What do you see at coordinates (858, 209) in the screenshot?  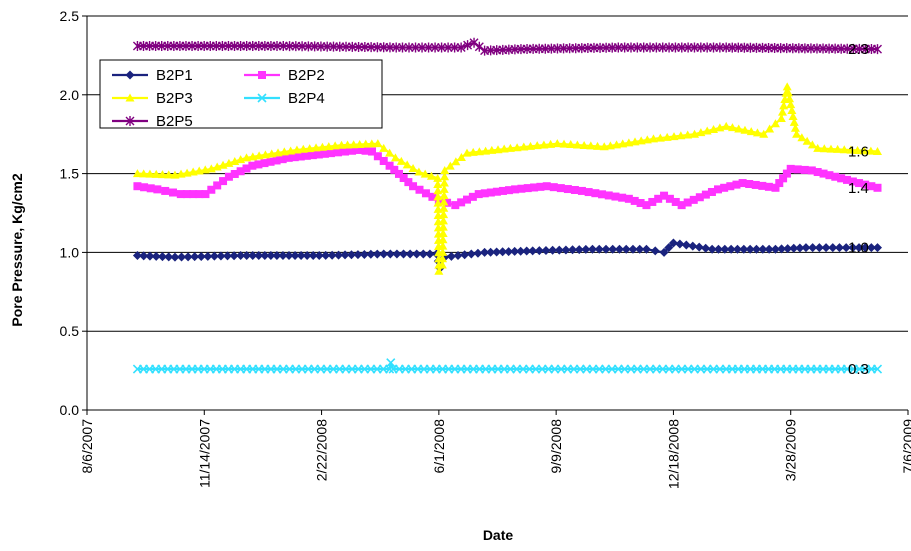 I see `end-labels: 1.0 1.4 1.6 0.3 2.3` at bounding box center [858, 209].